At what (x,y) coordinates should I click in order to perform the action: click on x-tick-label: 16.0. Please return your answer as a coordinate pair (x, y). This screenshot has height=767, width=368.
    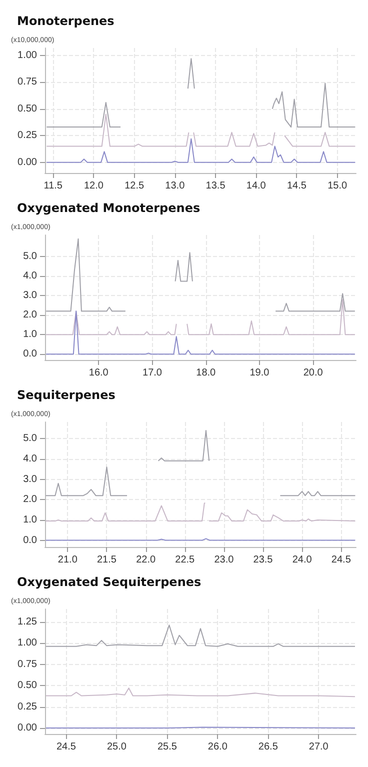
    Looking at the image, I should click on (98, 373).